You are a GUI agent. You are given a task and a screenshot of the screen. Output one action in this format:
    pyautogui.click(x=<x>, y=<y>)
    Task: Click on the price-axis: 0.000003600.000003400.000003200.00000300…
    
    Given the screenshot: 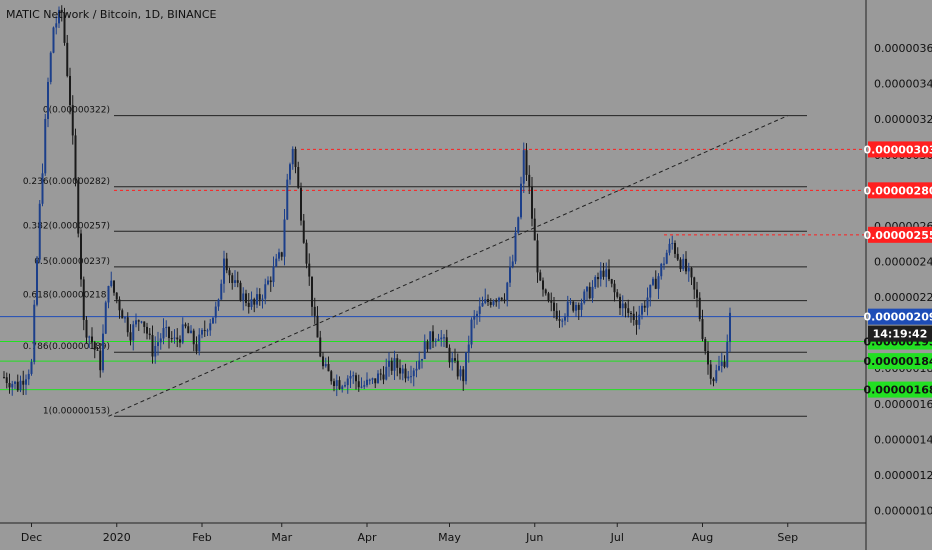 What is the action you would take?
    pyautogui.click(x=903, y=280)
    